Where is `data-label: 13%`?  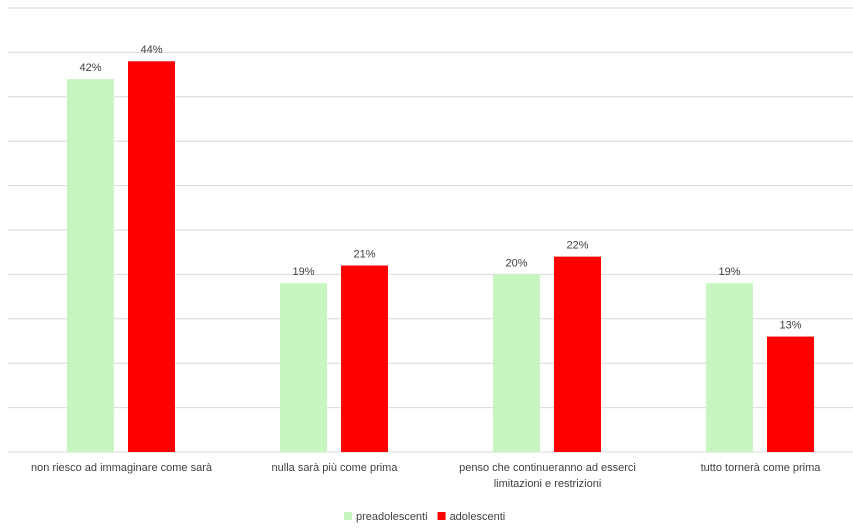
data-label: 13% is located at coordinates (790, 325).